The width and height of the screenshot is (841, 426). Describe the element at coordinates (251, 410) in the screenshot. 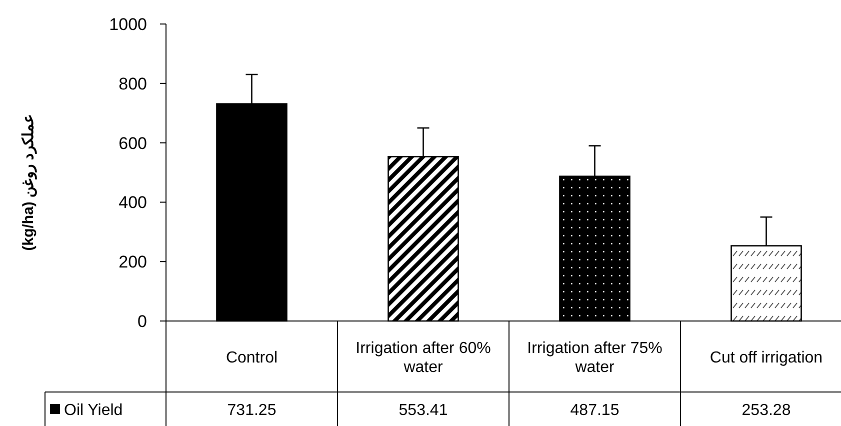

I see `data-label: 731.25` at that location.